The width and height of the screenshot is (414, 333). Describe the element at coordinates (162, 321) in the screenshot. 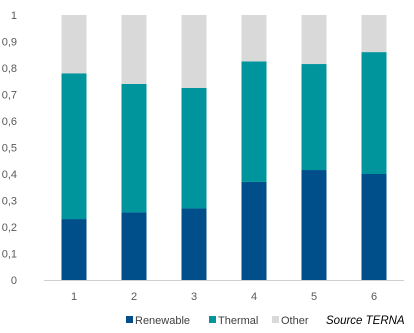

I see `legend-label-renewable: Renewable` at that location.